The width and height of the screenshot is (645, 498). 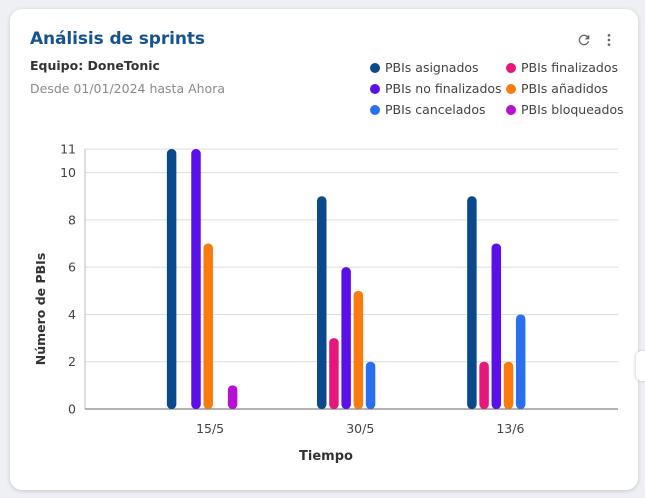 I want to click on more-options-icon, so click(x=609, y=40).